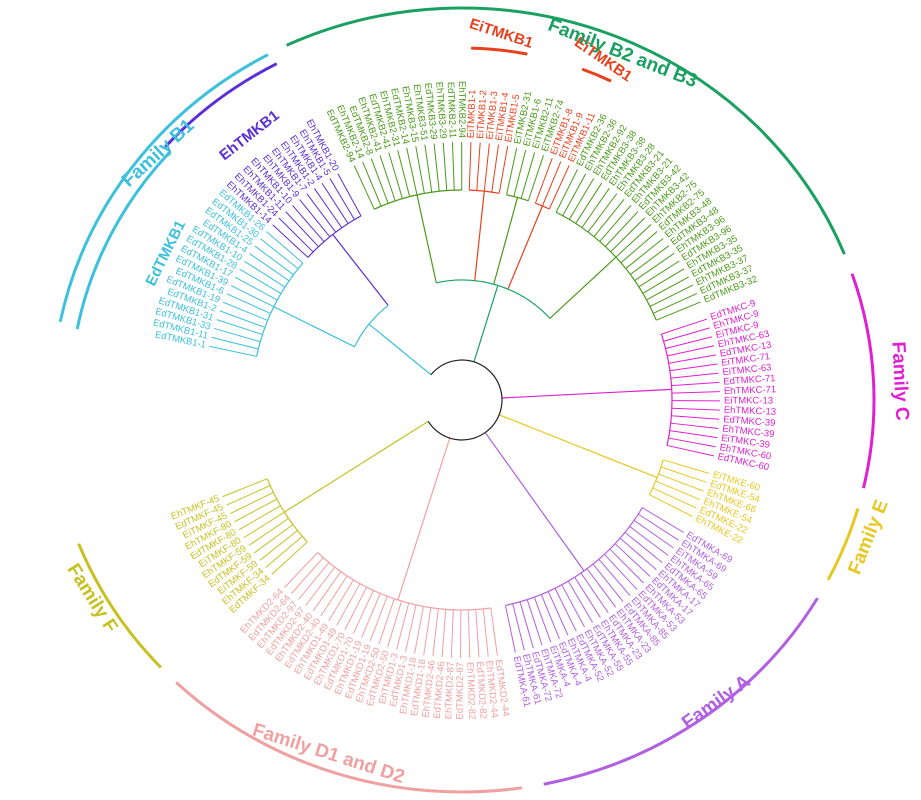  I want to click on leaf-label: EhTMKD2-87, so click(449, 691).